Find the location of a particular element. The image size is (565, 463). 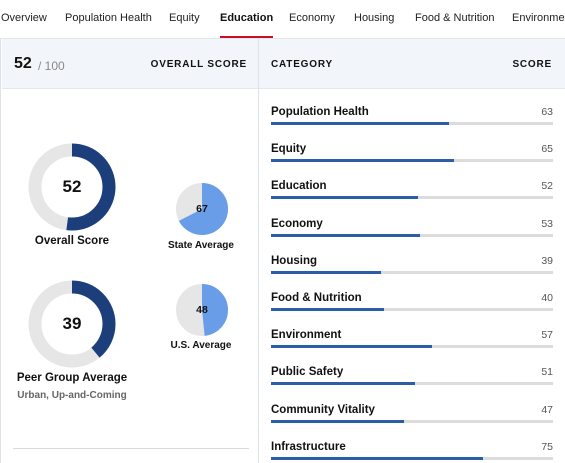

category-row: Community Vitality 47 is located at coordinates (412, 422).